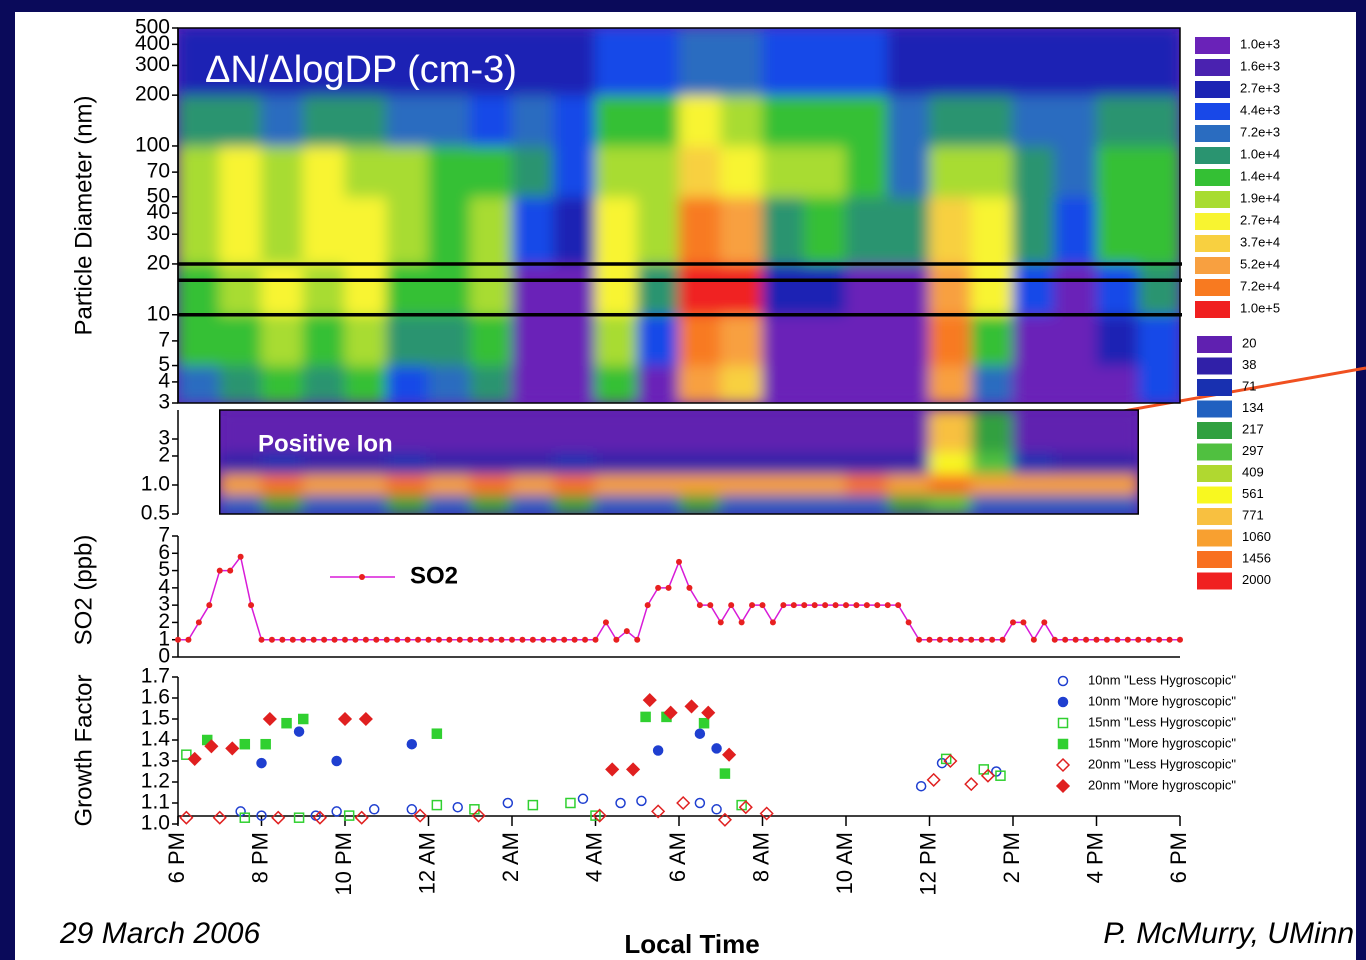 This screenshot has height=960, width=1366. I want to click on heatmap-blur, so click(679, 462).